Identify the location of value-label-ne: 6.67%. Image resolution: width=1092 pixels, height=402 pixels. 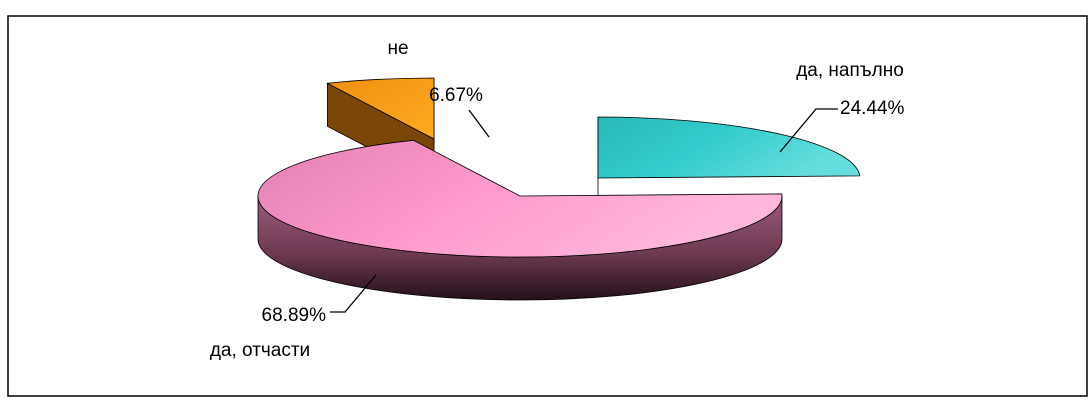
(456, 95).